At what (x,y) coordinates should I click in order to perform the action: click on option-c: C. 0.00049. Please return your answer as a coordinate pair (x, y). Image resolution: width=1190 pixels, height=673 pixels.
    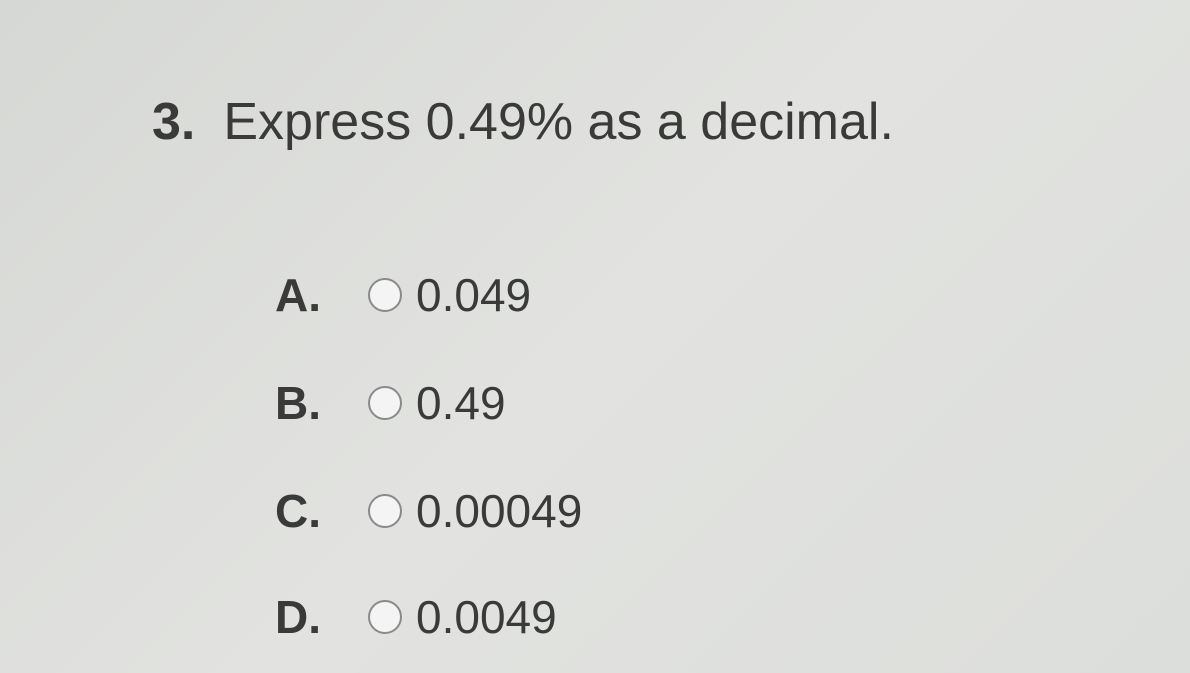
    Looking at the image, I should click on (428, 511).